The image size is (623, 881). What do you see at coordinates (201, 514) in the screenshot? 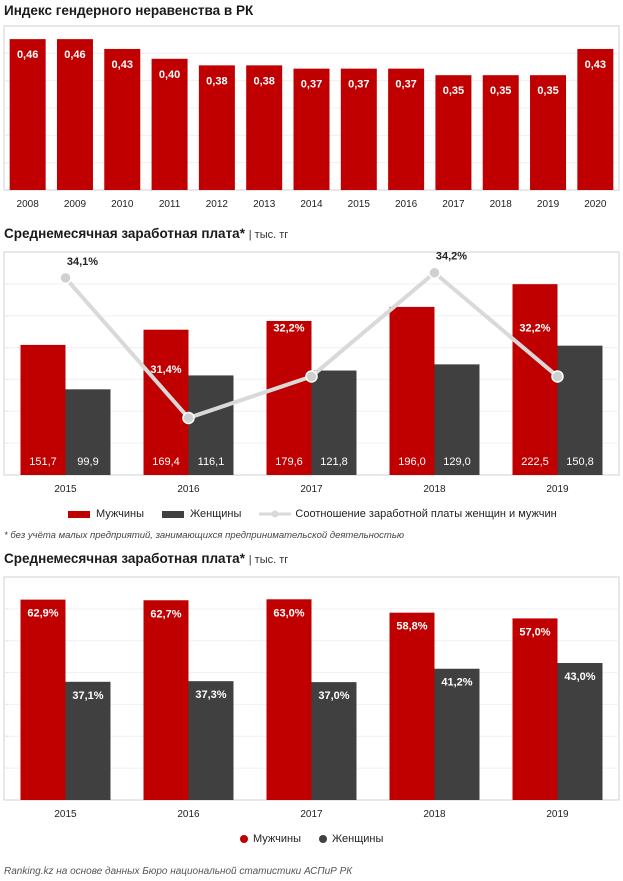
I see `legend-women: Женщины` at bounding box center [201, 514].